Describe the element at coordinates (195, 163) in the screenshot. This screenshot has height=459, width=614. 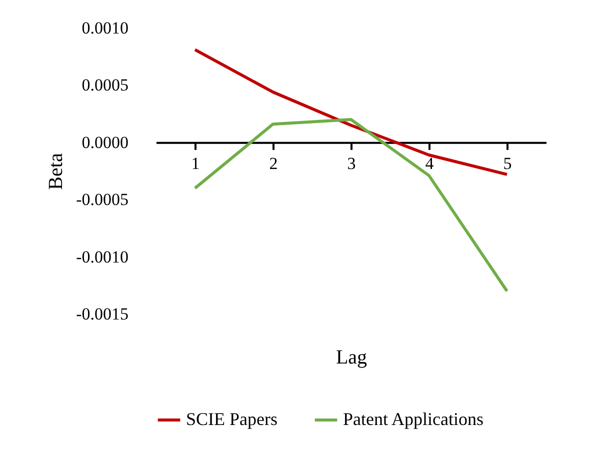
I see `x-tick-label: 1` at that location.